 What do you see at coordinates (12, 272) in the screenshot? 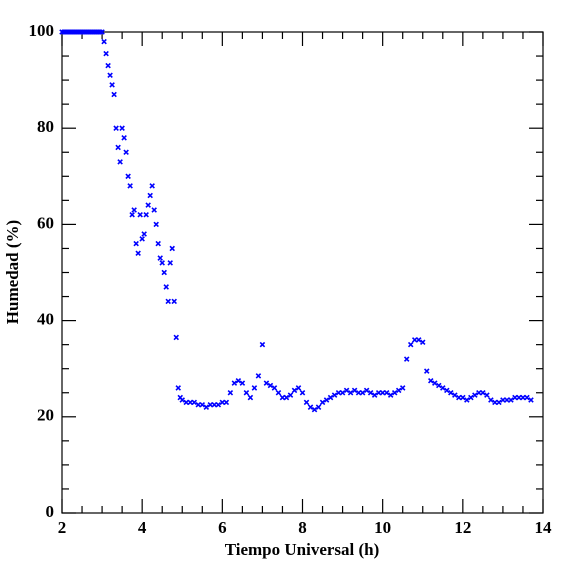
I see `y-axis-label: Humedad (%)` at bounding box center [12, 272].